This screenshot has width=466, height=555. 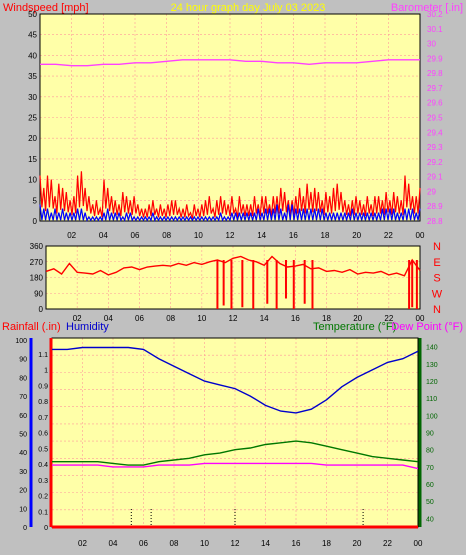 What do you see at coordinates (32, 35) in the screenshot?
I see `windspeed-y-tick: 45` at bounding box center [32, 35].